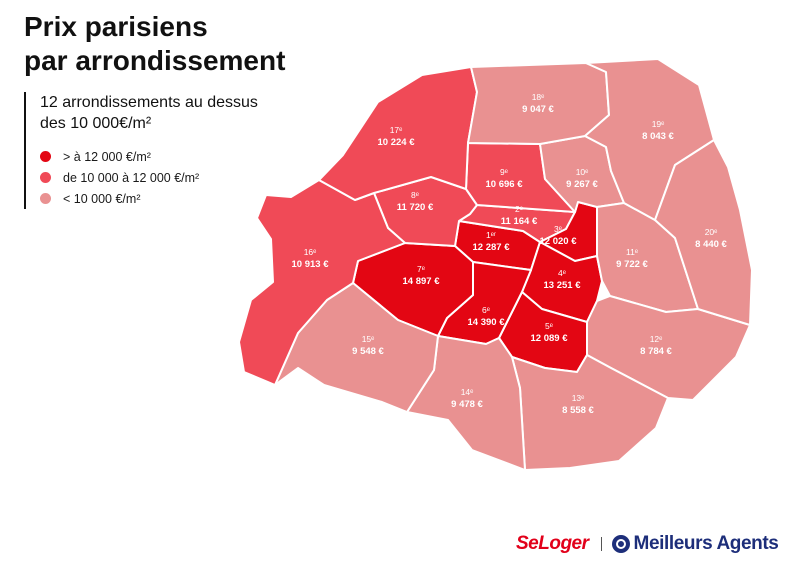 The image size is (792, 561). Describe the element at coordinates (549, 326) in the screenshot. I see `arrondissement-5-number: 5ᵉ` at that location.